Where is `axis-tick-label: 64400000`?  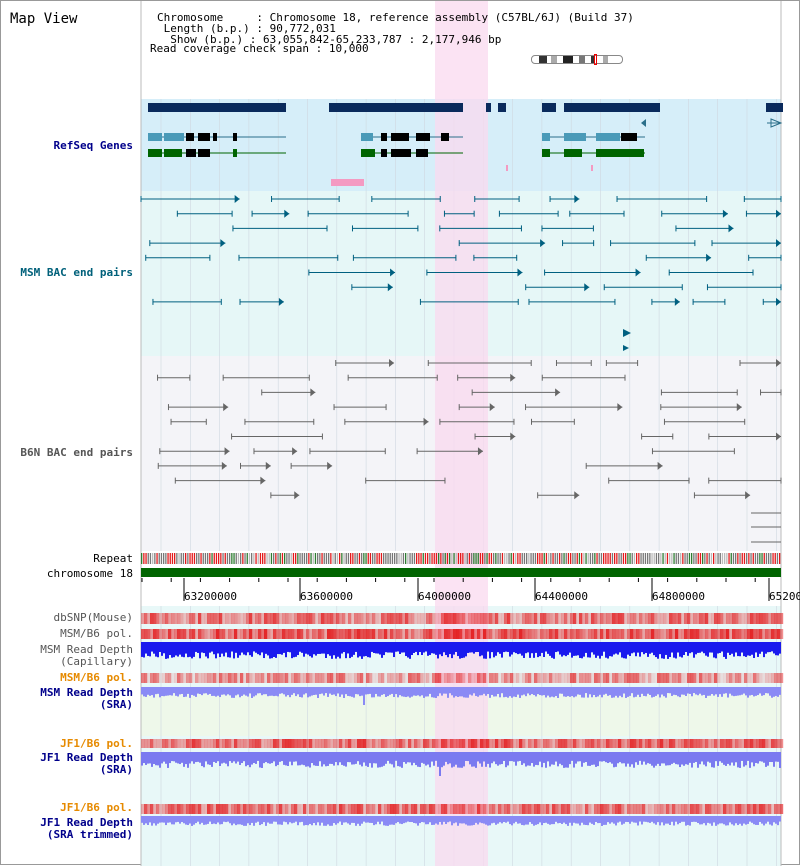 axis-tick-label: 64400000 is located at coordinates (561, 596).